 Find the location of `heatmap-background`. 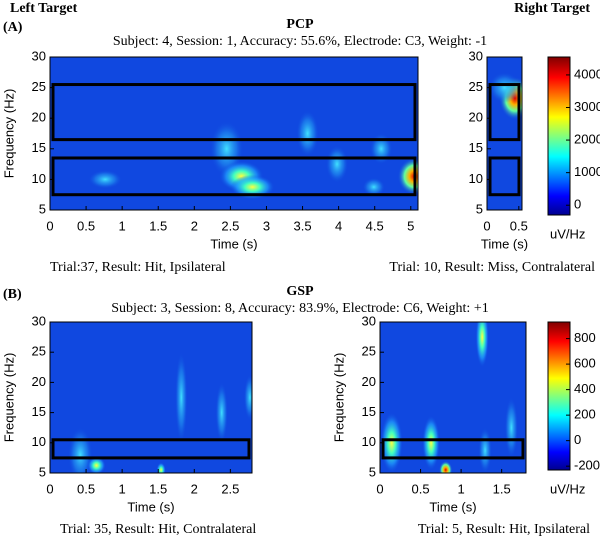

heatmap-background is located at coordinates (453, 397).